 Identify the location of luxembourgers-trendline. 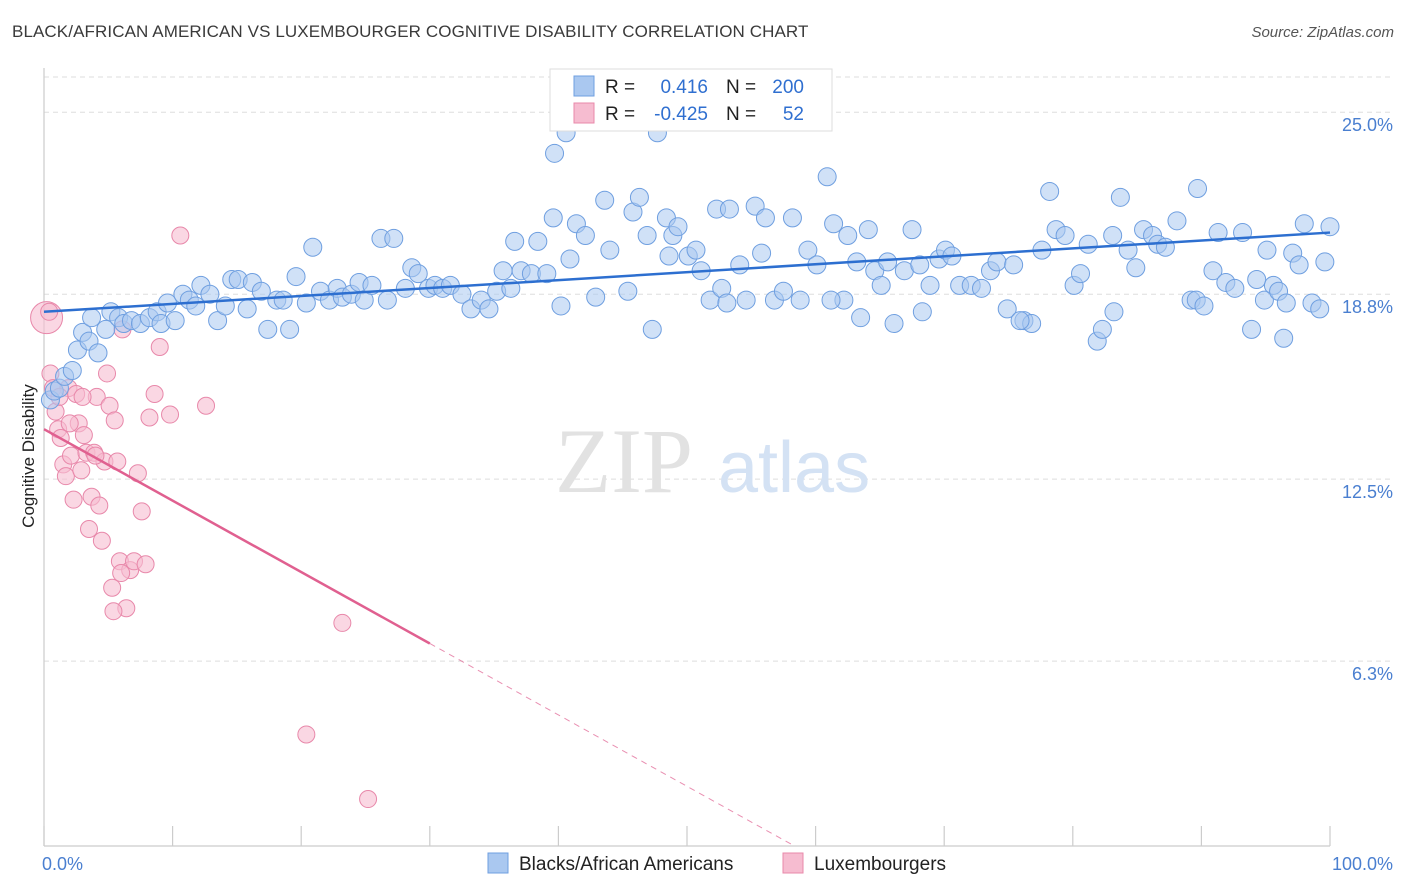
(237, 536).